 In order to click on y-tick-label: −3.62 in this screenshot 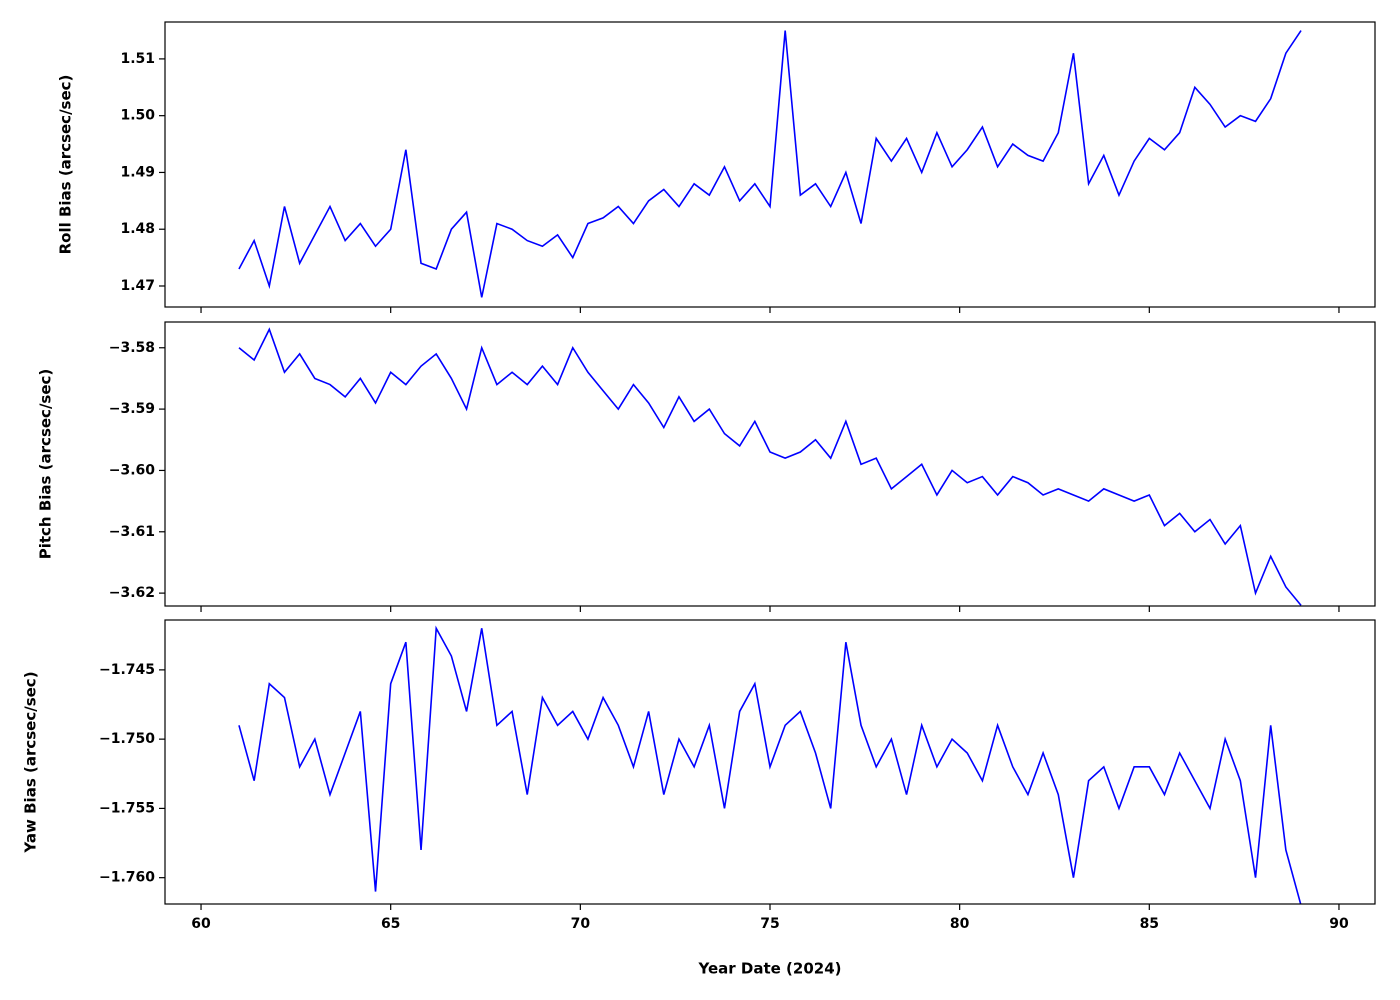, I will do `click(132, 593)`.